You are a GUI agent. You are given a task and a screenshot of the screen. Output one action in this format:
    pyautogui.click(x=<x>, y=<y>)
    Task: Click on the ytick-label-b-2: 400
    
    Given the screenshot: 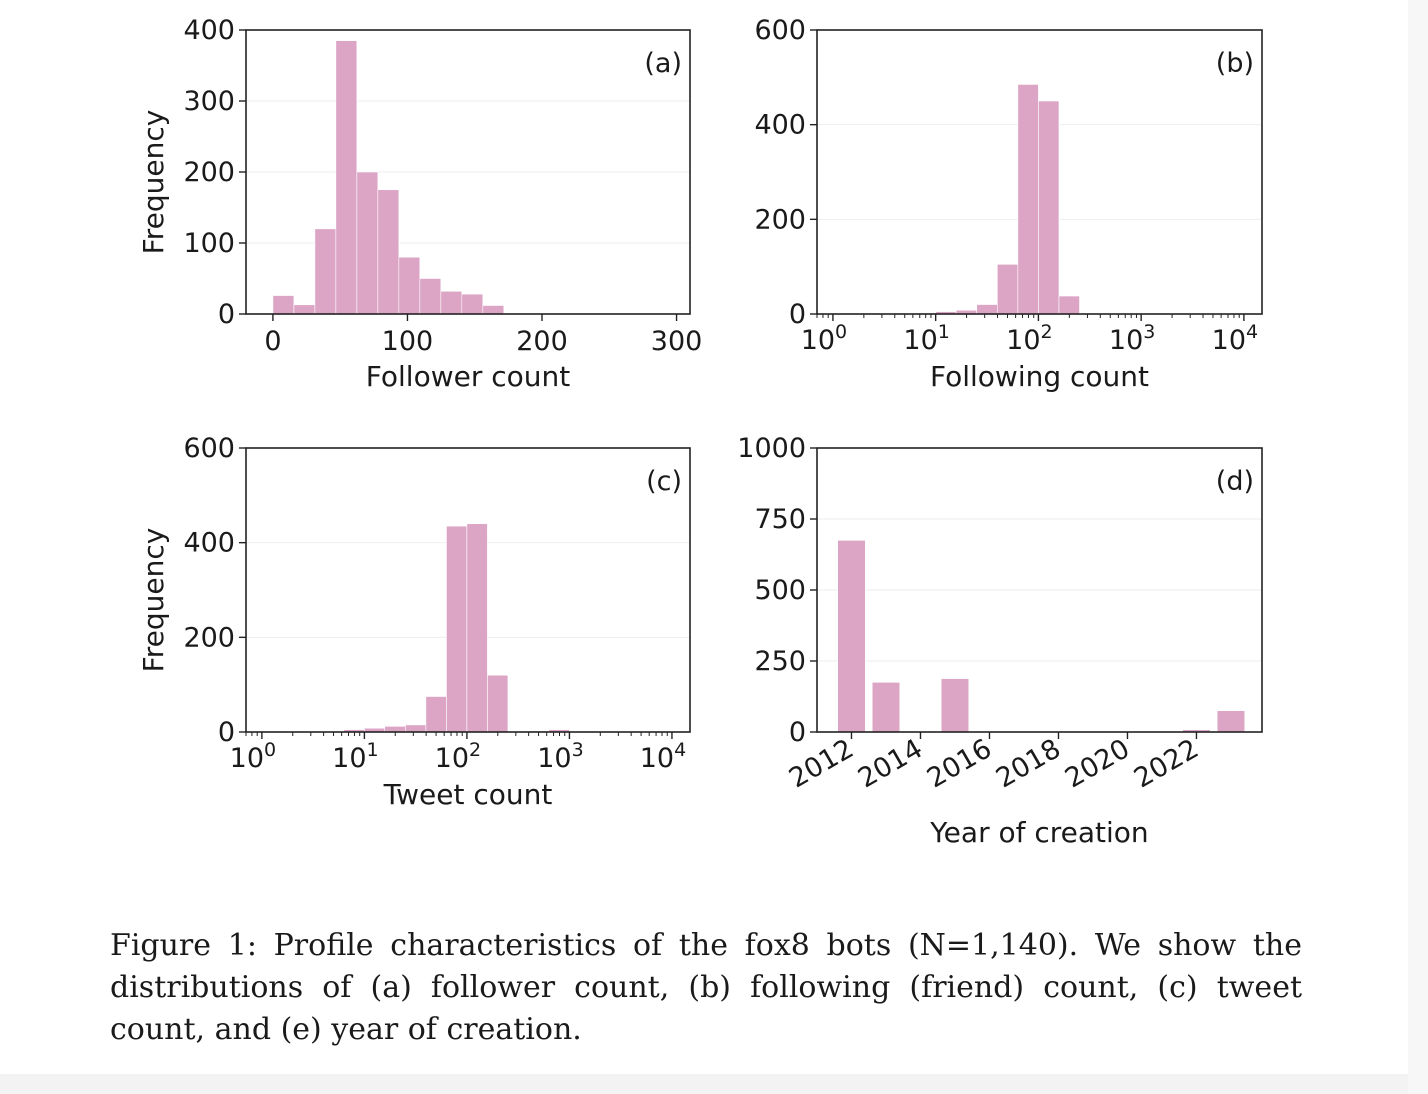 What is the action you would take?
    pyautogui.click(x=780, y=125)
    